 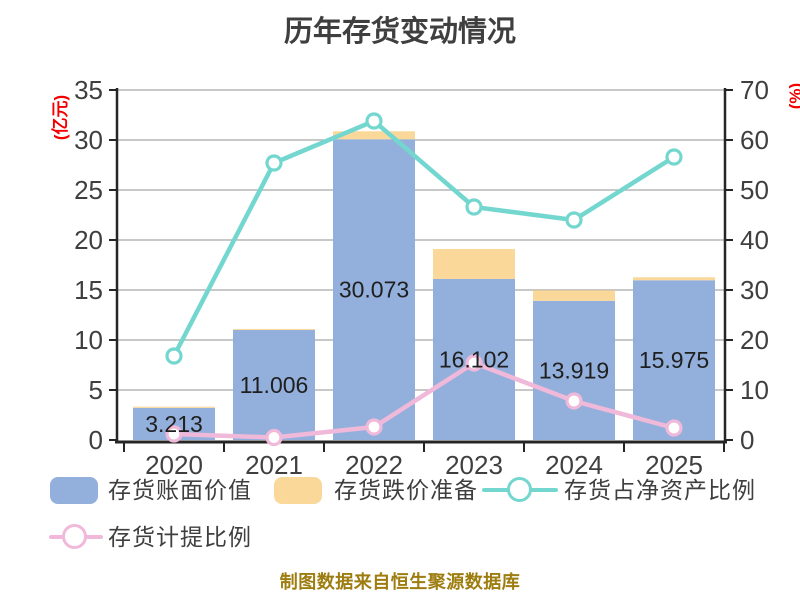 What do you see at coordinates (88, 90) in the screenshot?
I see `y-tick-label-left: 35` at bounding box center [88, 90].